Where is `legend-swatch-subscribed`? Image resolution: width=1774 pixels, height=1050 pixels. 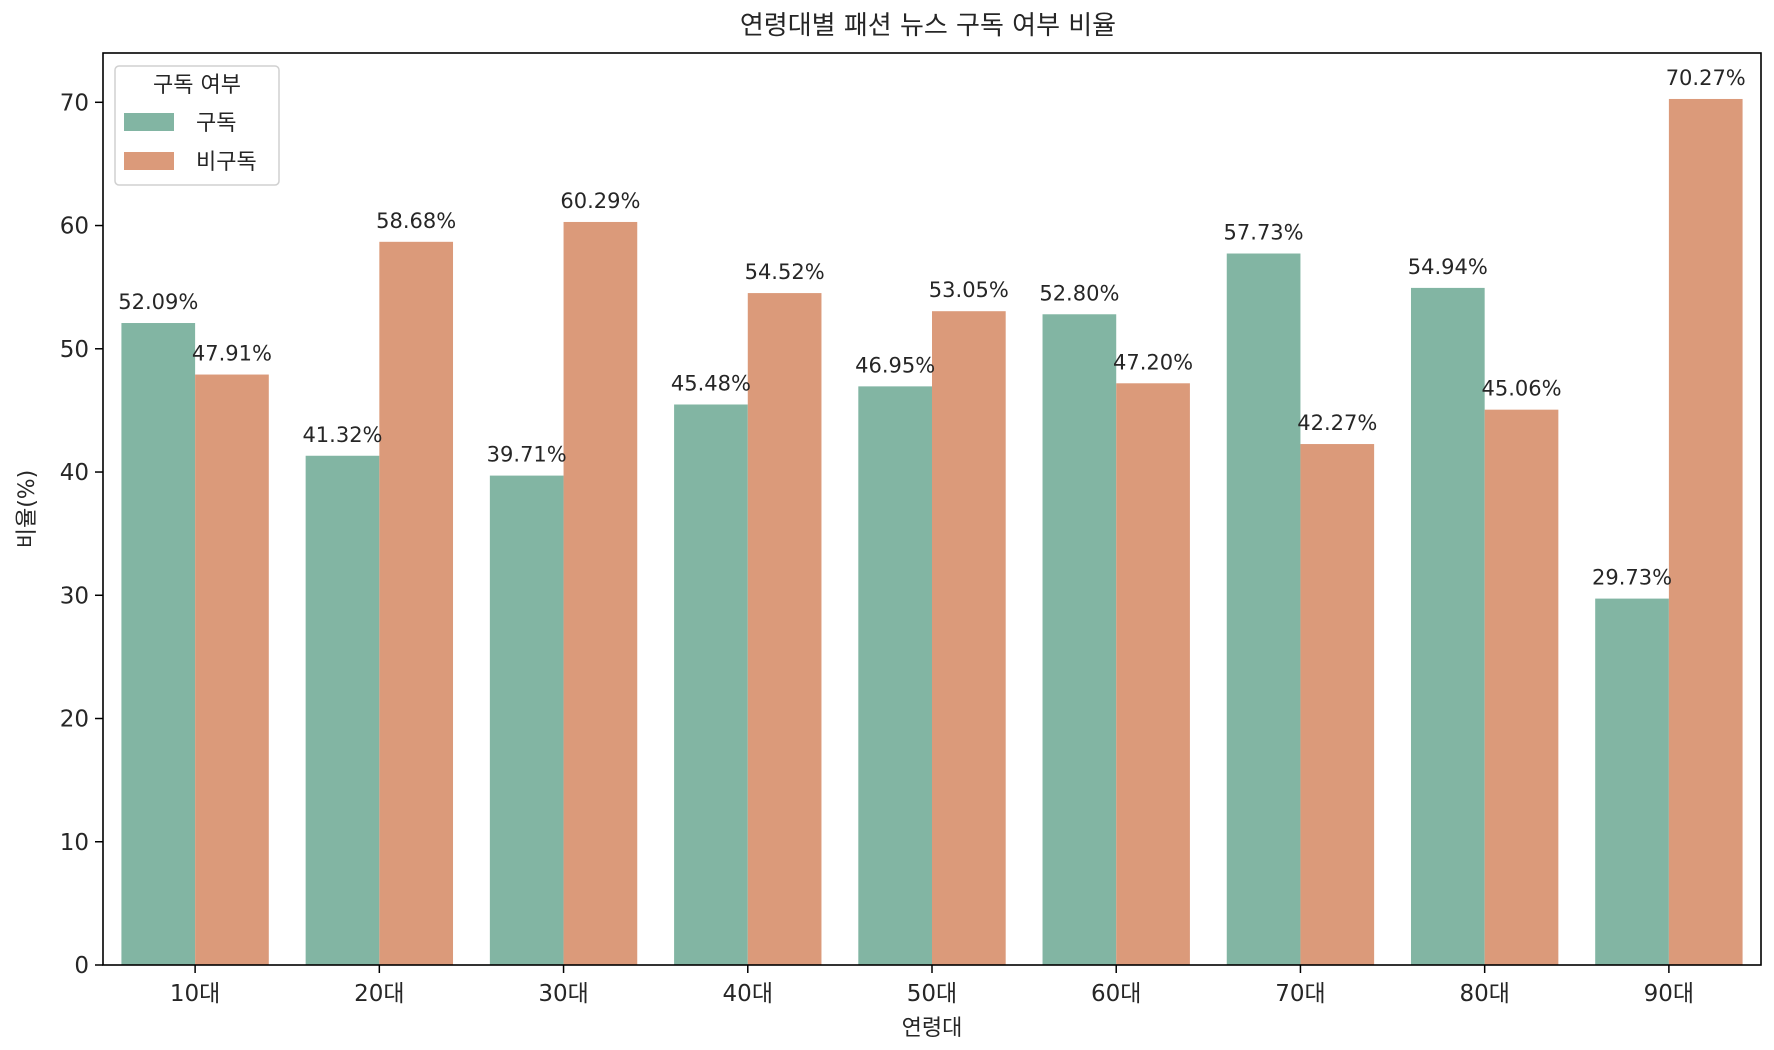
legend-swatch-subscribed is located at coordinates (149, 122).